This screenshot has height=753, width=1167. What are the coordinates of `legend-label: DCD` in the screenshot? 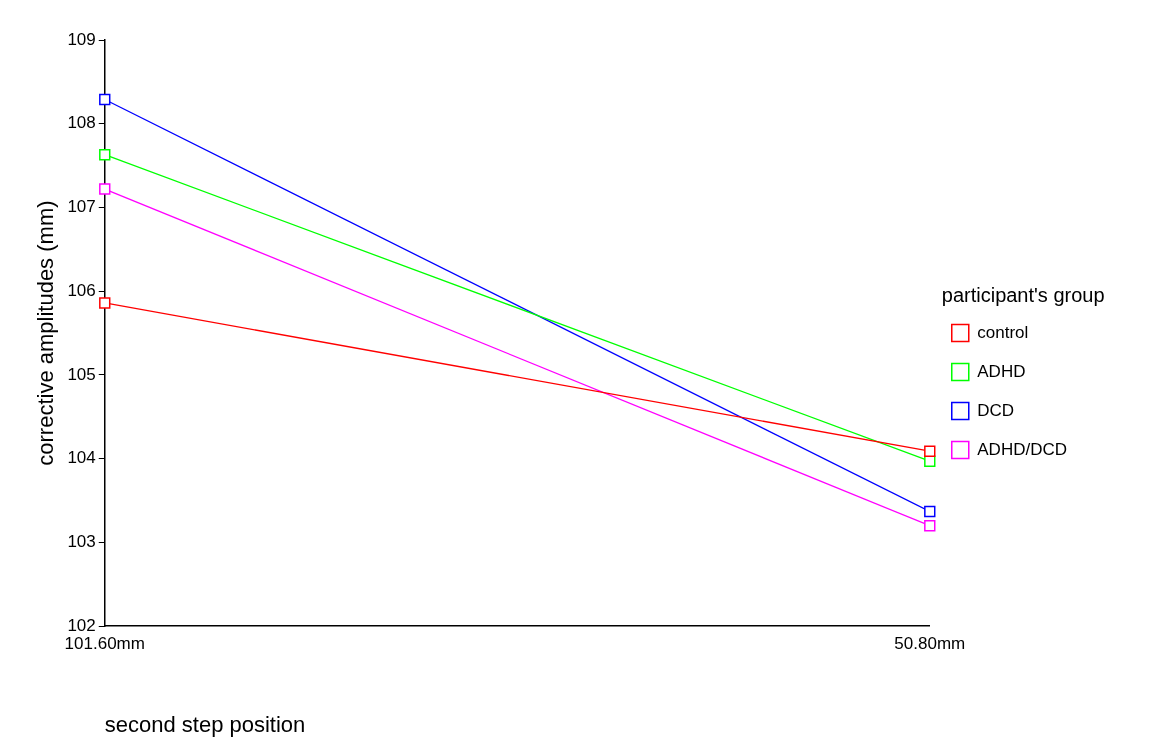 It's located at (996, 410).